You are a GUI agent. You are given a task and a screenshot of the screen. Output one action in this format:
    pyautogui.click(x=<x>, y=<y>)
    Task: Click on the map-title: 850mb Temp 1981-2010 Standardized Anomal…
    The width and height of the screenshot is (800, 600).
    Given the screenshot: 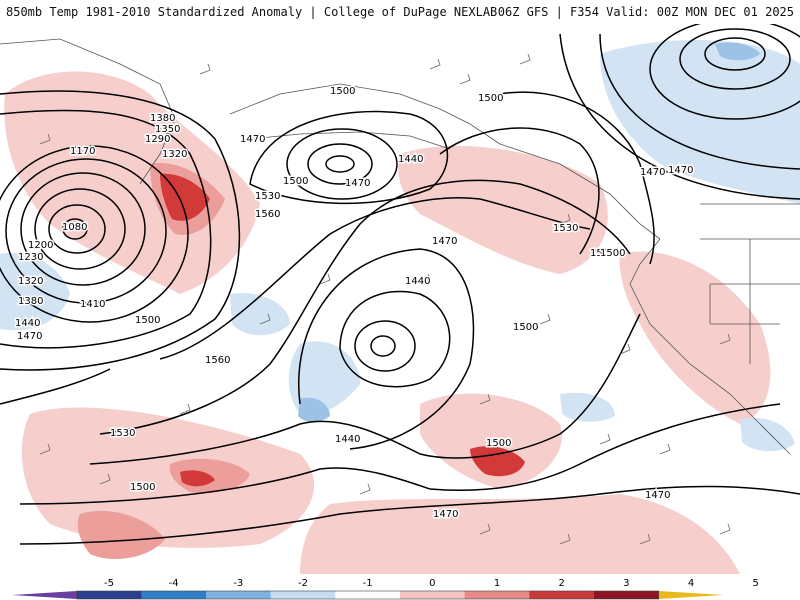 What is the action you would take?
    pyautogui.click(x=252, y=12)
    